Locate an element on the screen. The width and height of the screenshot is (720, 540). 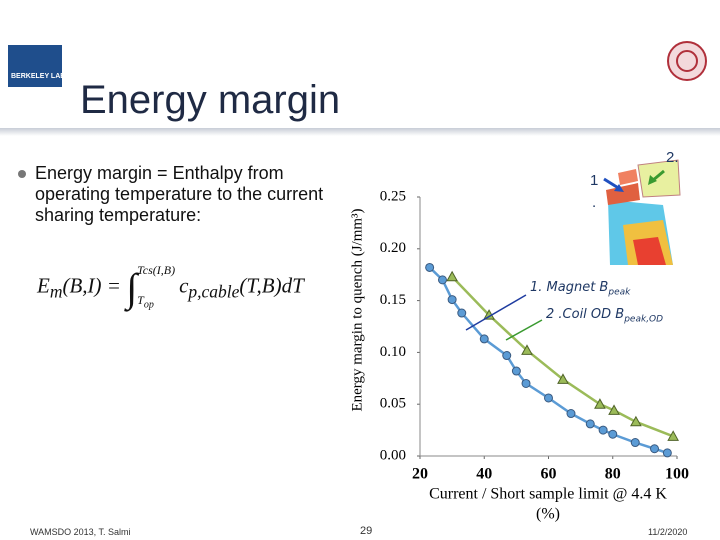
eq-part: T is located at coordinates (140, 300).